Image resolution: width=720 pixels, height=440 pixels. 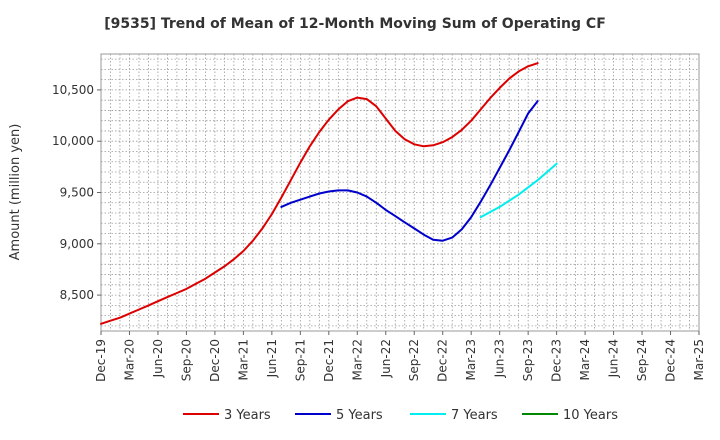 I want to click on x-tick-label: Mar-25, so click(x=699, y=359).